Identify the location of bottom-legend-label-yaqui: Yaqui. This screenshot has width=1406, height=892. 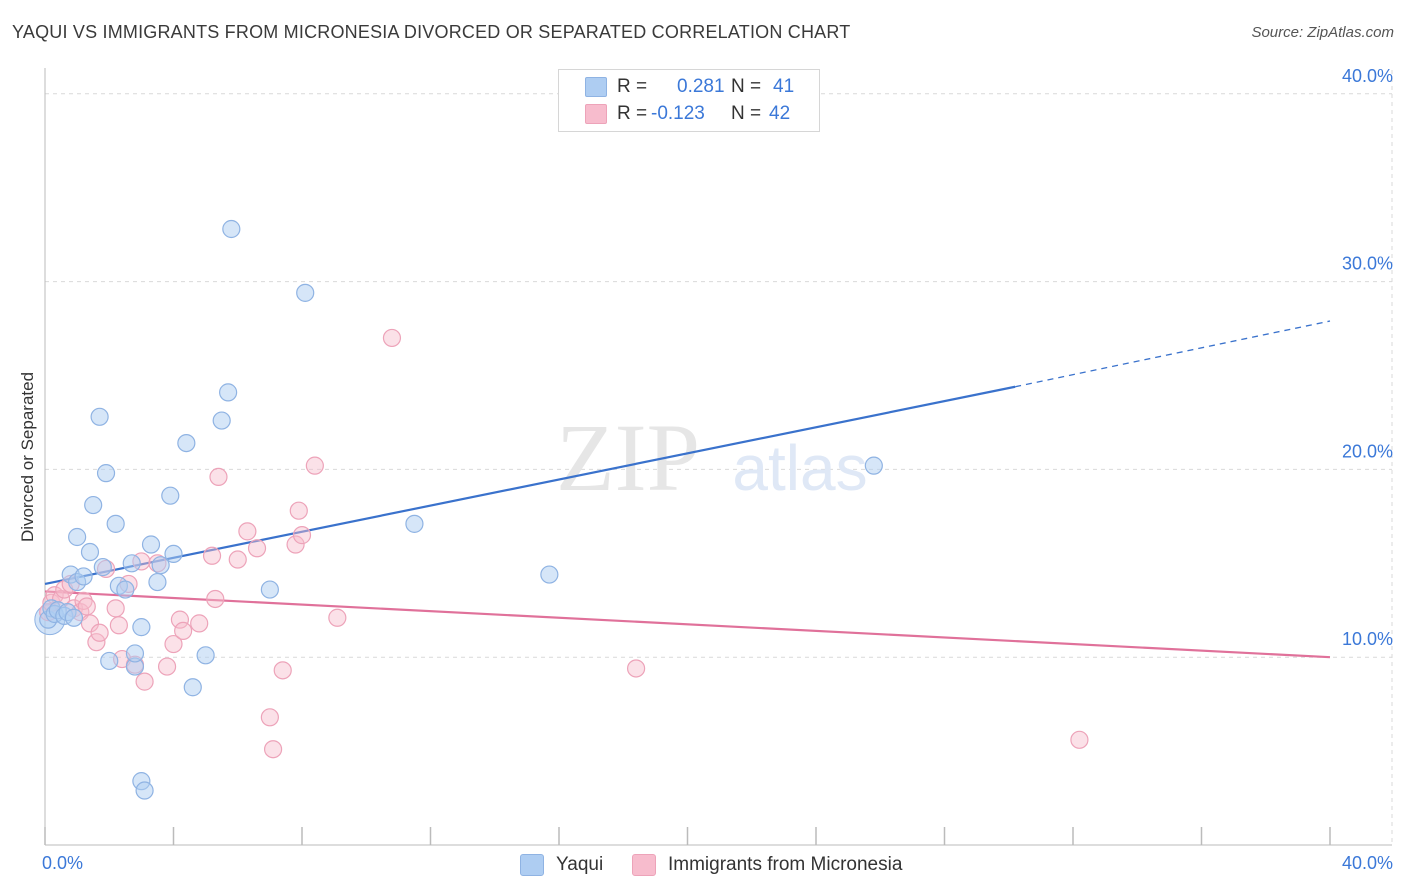
(580, 864).